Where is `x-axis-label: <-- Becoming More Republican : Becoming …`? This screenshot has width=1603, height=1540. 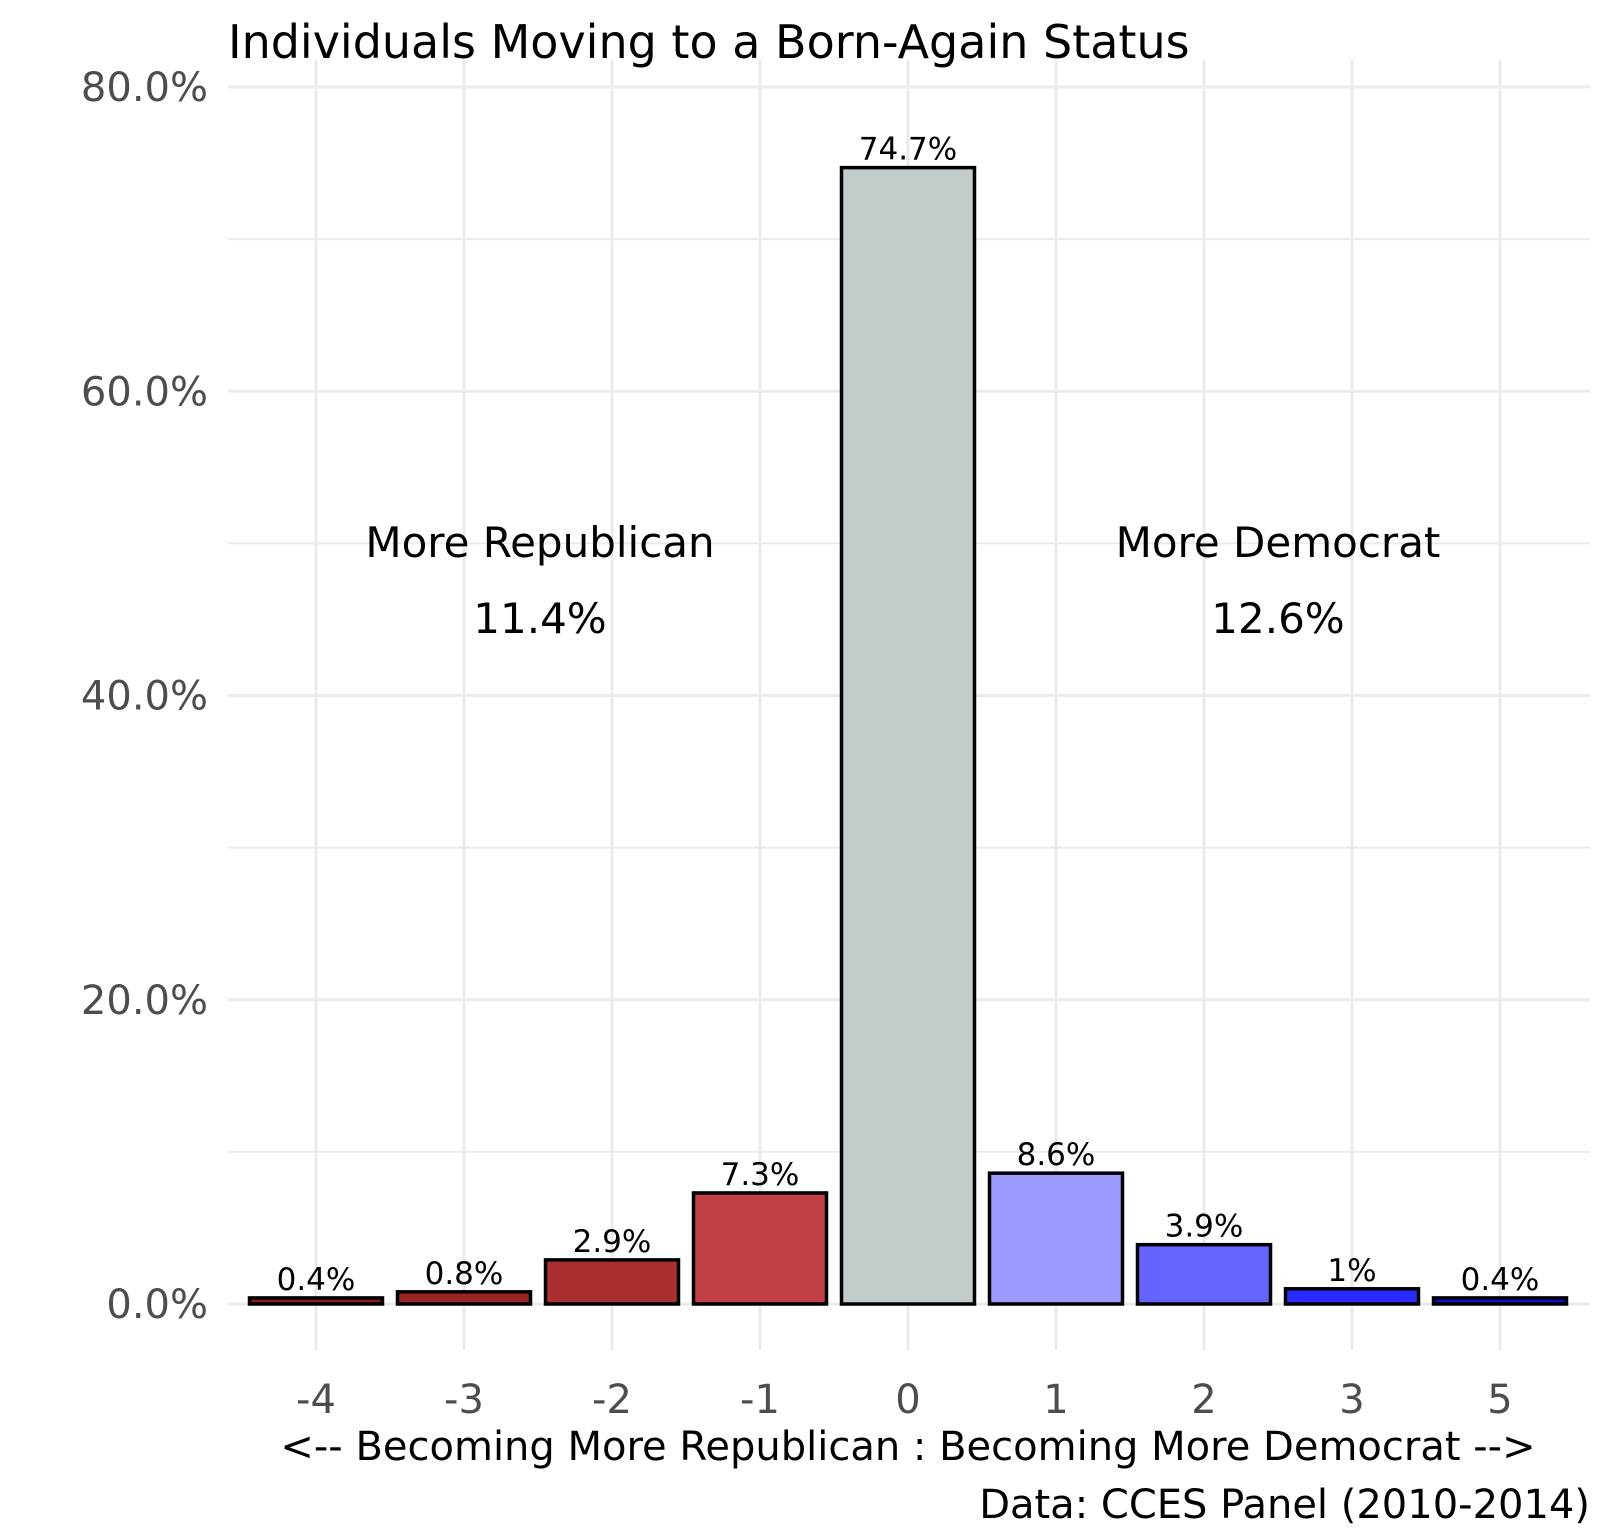 x-axis-label: <-- Becoming More Republican : Becoming … is located at coordinates (907, 1447).